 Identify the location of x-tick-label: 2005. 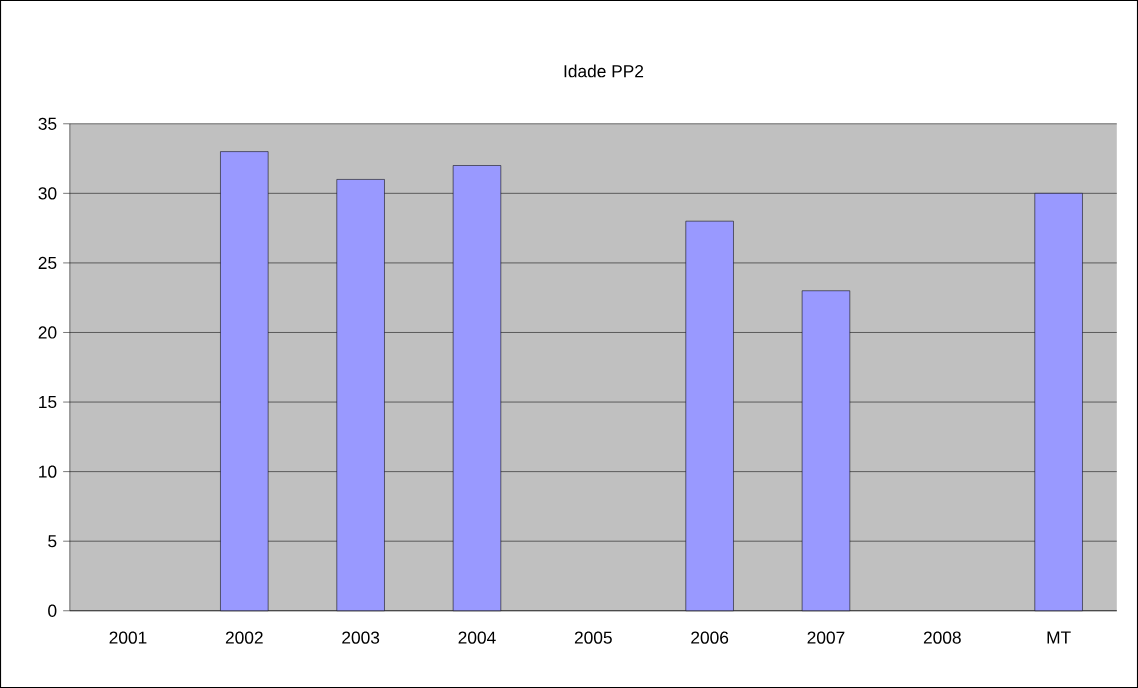
(593, 637).